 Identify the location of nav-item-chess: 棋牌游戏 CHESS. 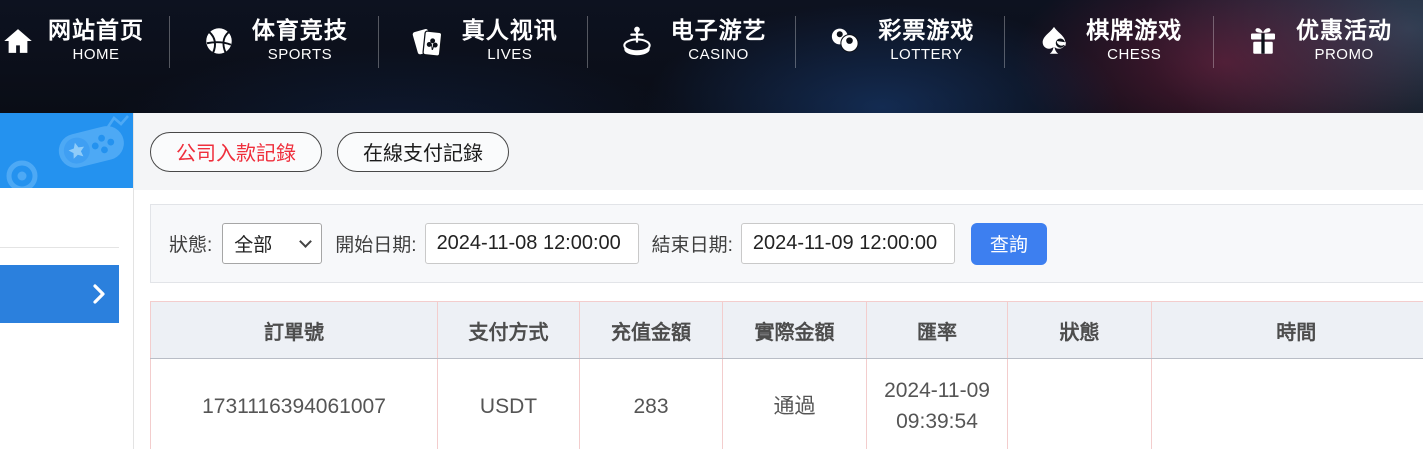
(1109, 56).